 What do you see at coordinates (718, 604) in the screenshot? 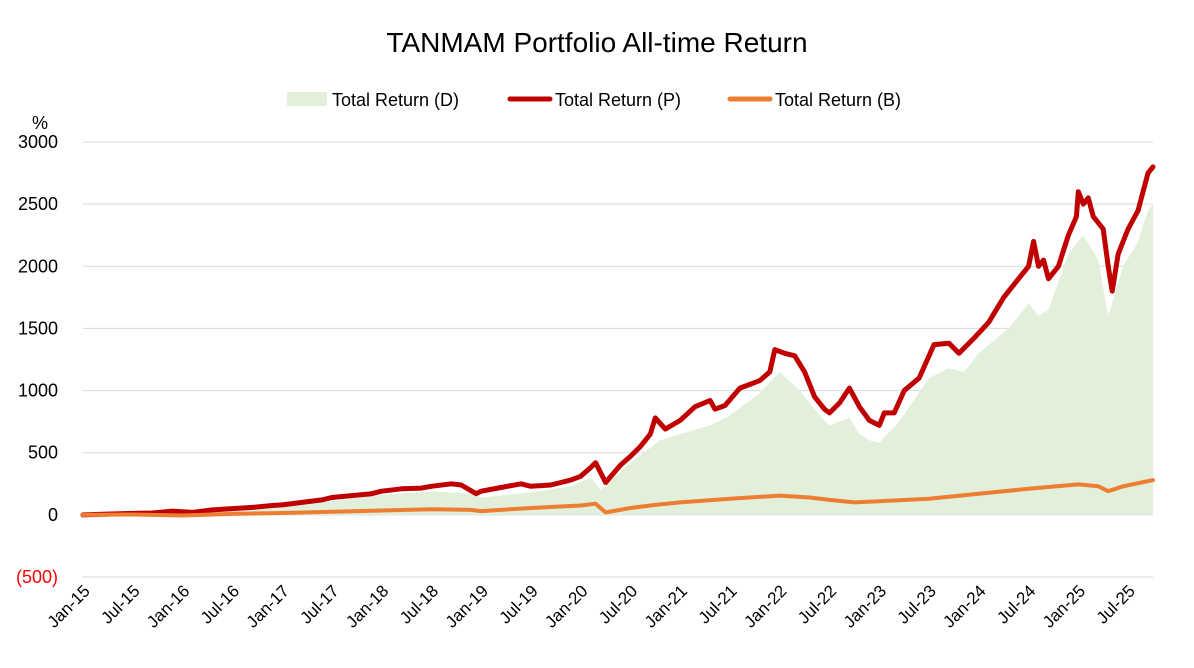
I see `x-tick-label: Jul-21` at bounding box center [718, 604].